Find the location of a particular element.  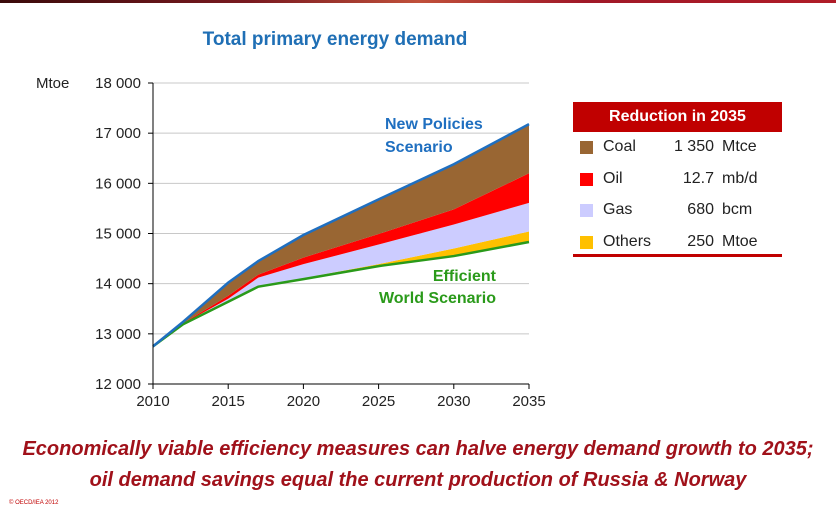

legend-value: 250 is located at coordinates (700, 241).